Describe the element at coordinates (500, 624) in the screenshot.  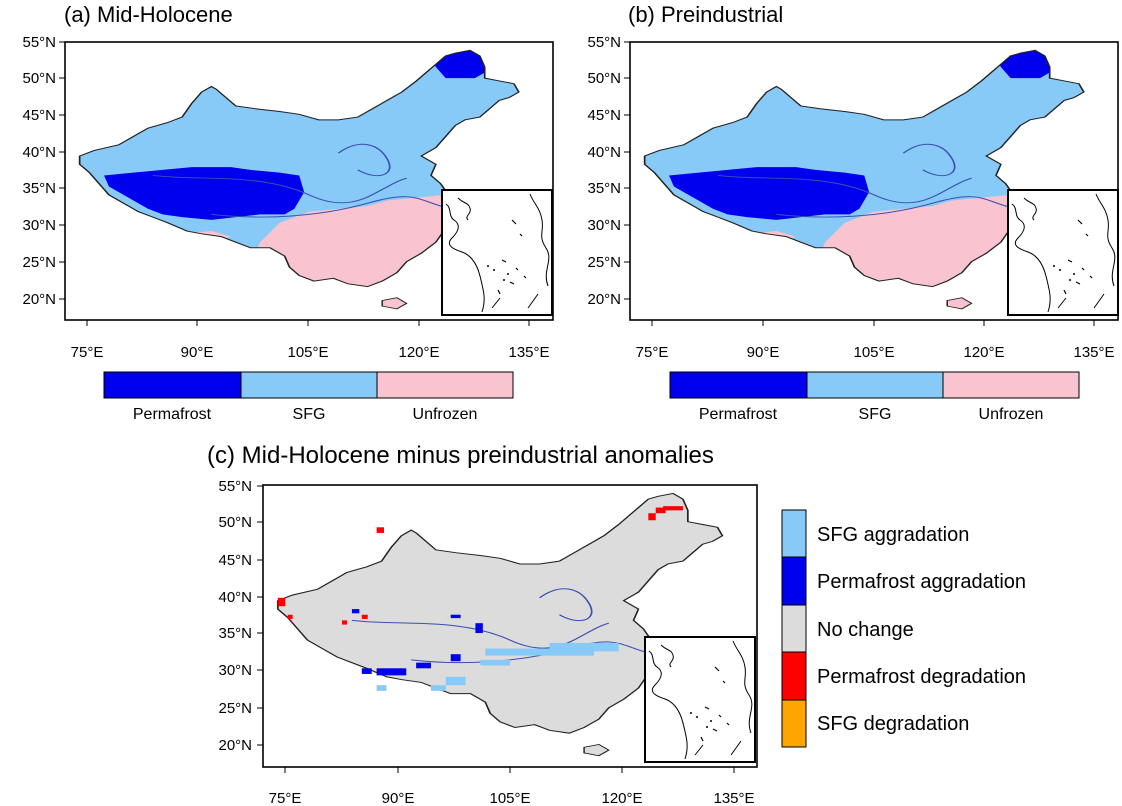
I see `panel-c-map` at that location.